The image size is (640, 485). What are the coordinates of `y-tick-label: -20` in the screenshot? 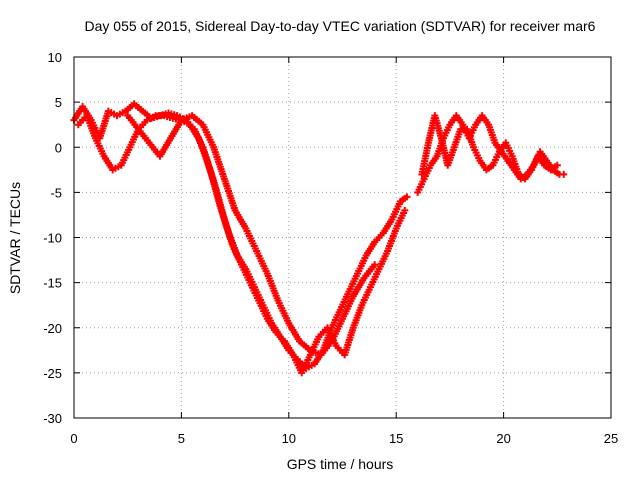 It's located at (52, 328).